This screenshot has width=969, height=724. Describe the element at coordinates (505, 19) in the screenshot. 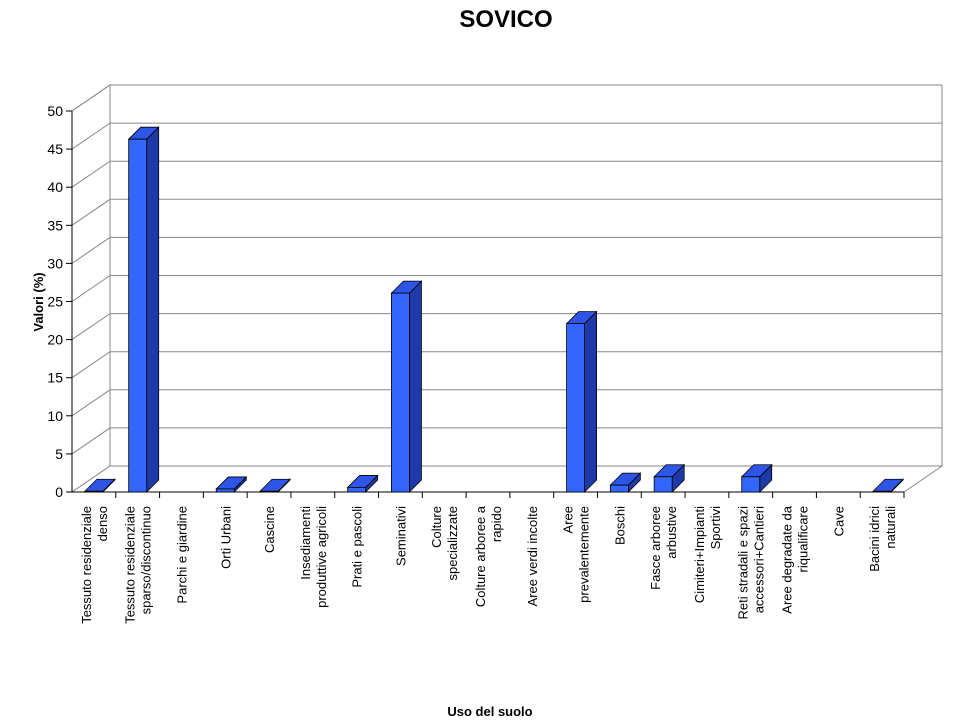

I see `chart-title: SOVICO` at that location.